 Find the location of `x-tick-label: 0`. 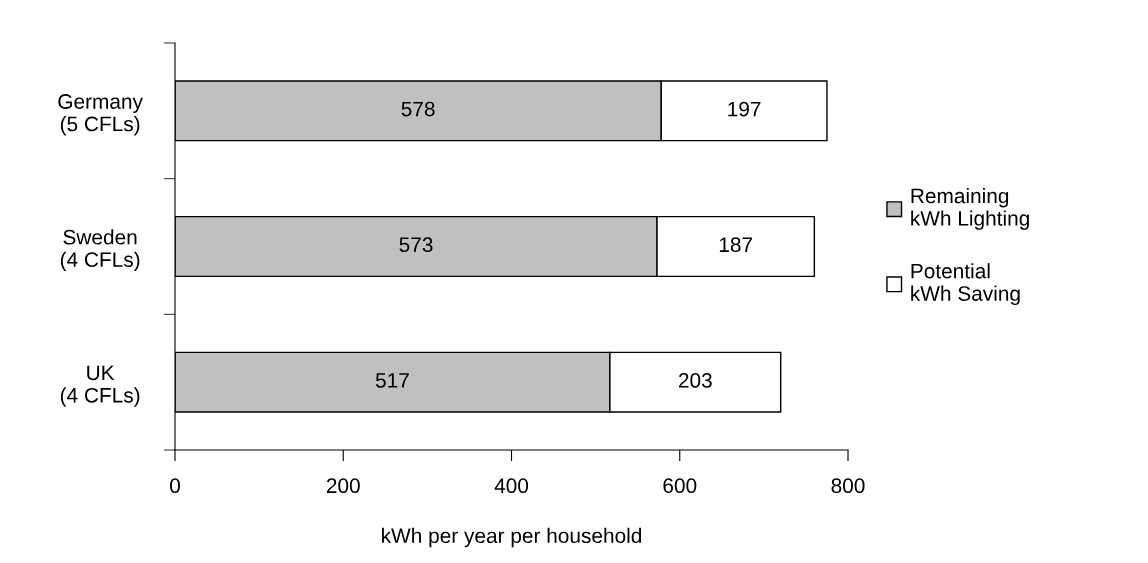

x-tick-label: 0 is located at coordinates (175, 486).